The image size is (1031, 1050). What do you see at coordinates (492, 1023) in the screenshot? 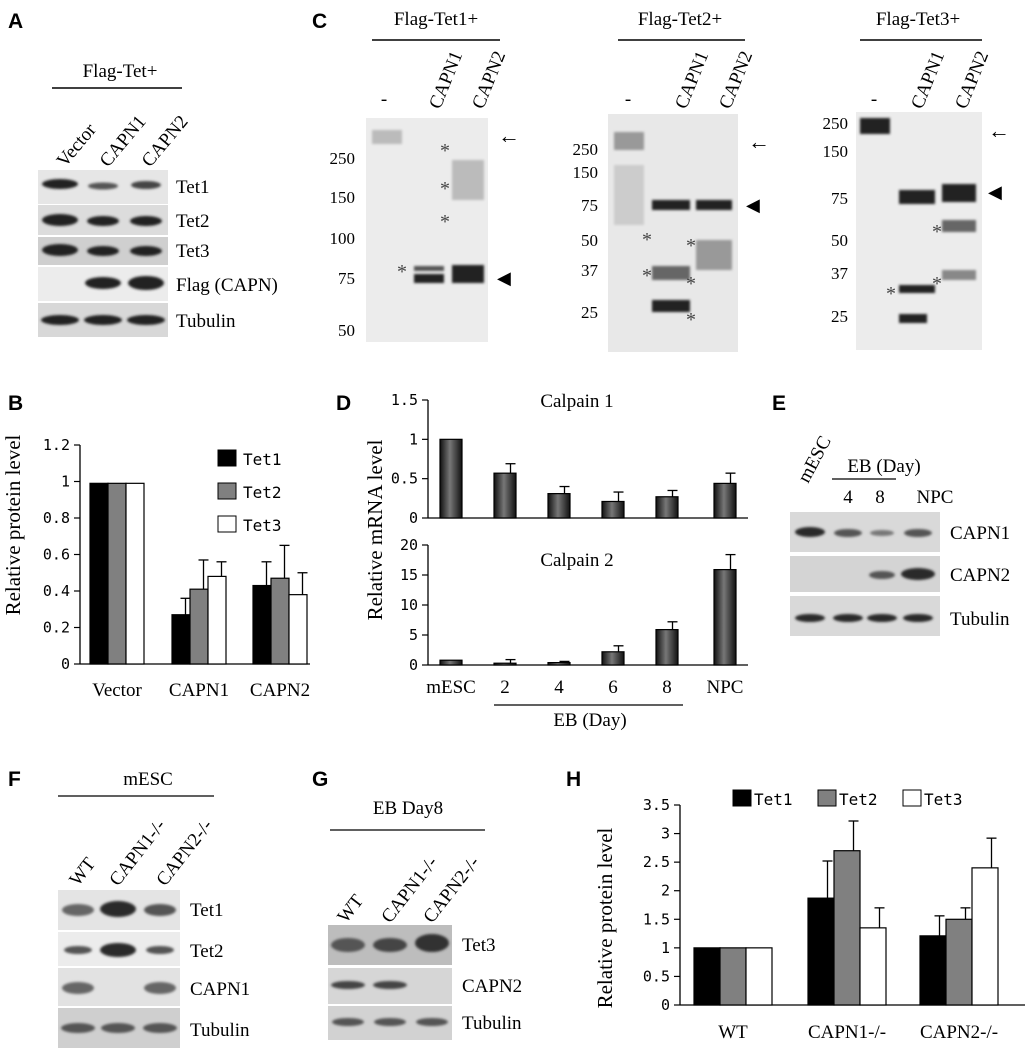
I see `blot-g-label-tubulin: Tubulin` at bounding box center [492, 1023].